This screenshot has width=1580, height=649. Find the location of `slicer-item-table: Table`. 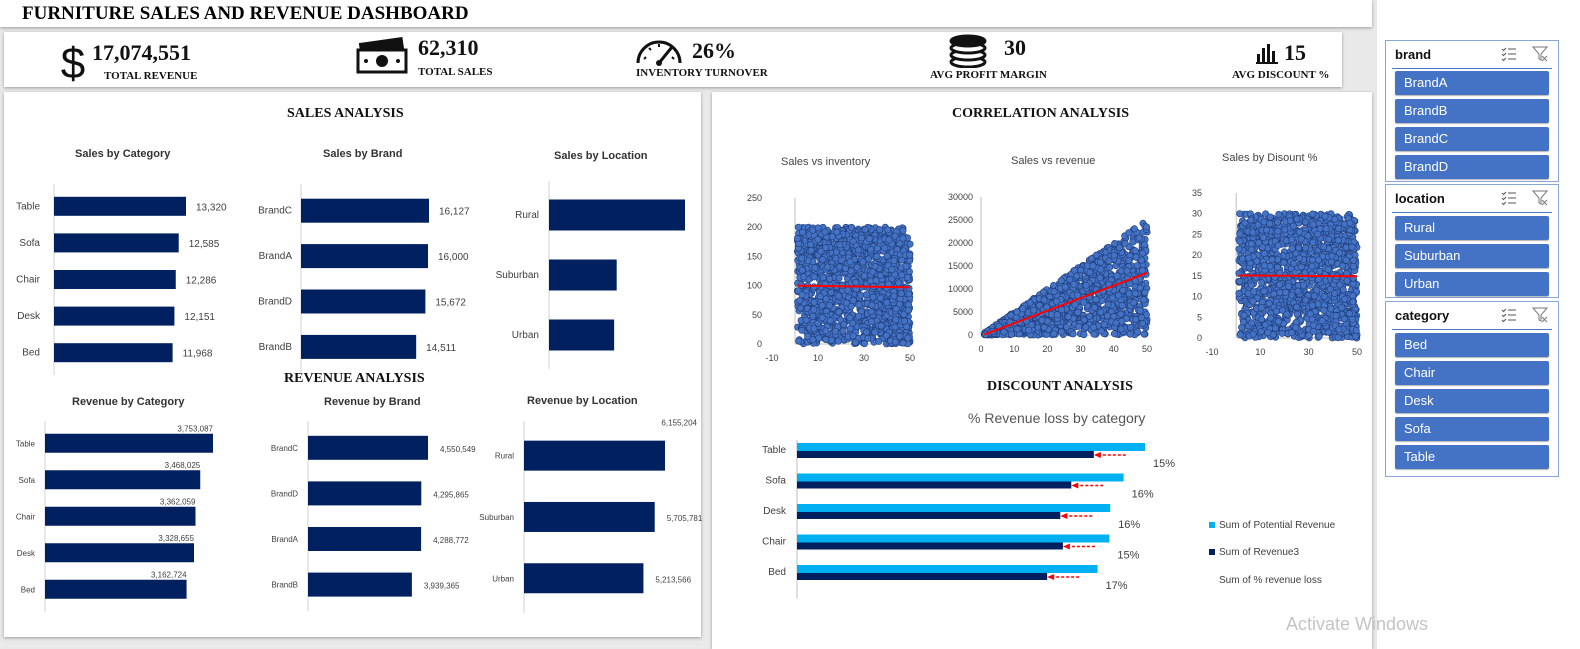

slicer-item-table: Table is located at coordinates (1472, 457).